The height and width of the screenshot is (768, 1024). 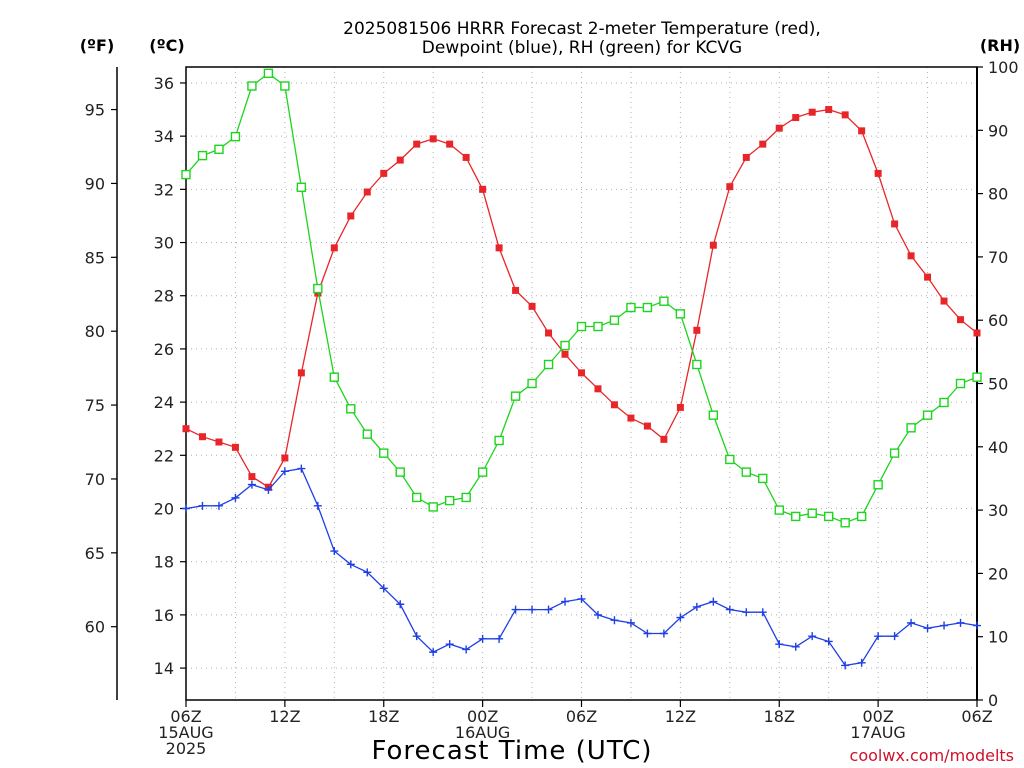 What do you see at coordinates (877, 732) in the screenshot?
I see `x-tick-label: 17AUG` at bounding box center [877, 732].